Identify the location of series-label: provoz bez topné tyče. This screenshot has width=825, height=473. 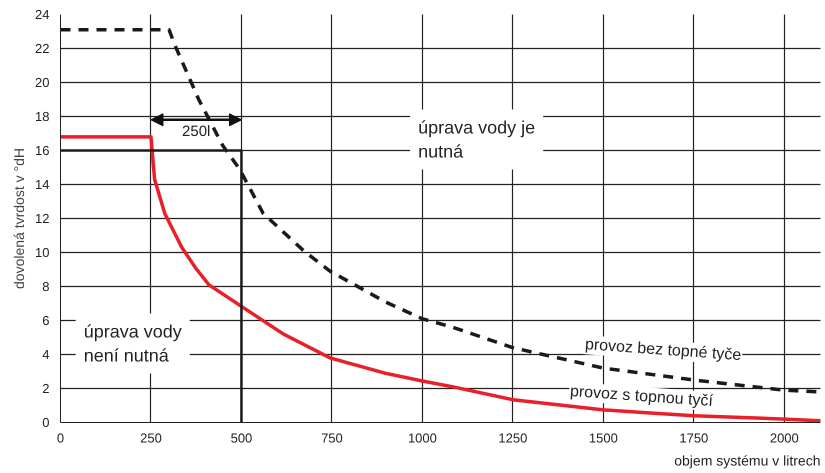
(663, 350).